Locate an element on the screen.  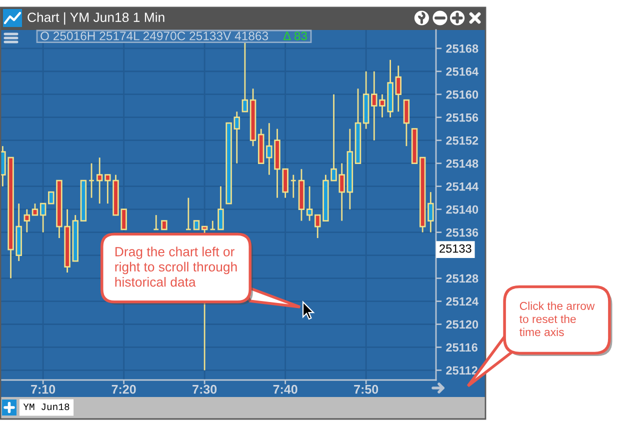
annotation: Δ 83 is located at coordinates (295, 36).